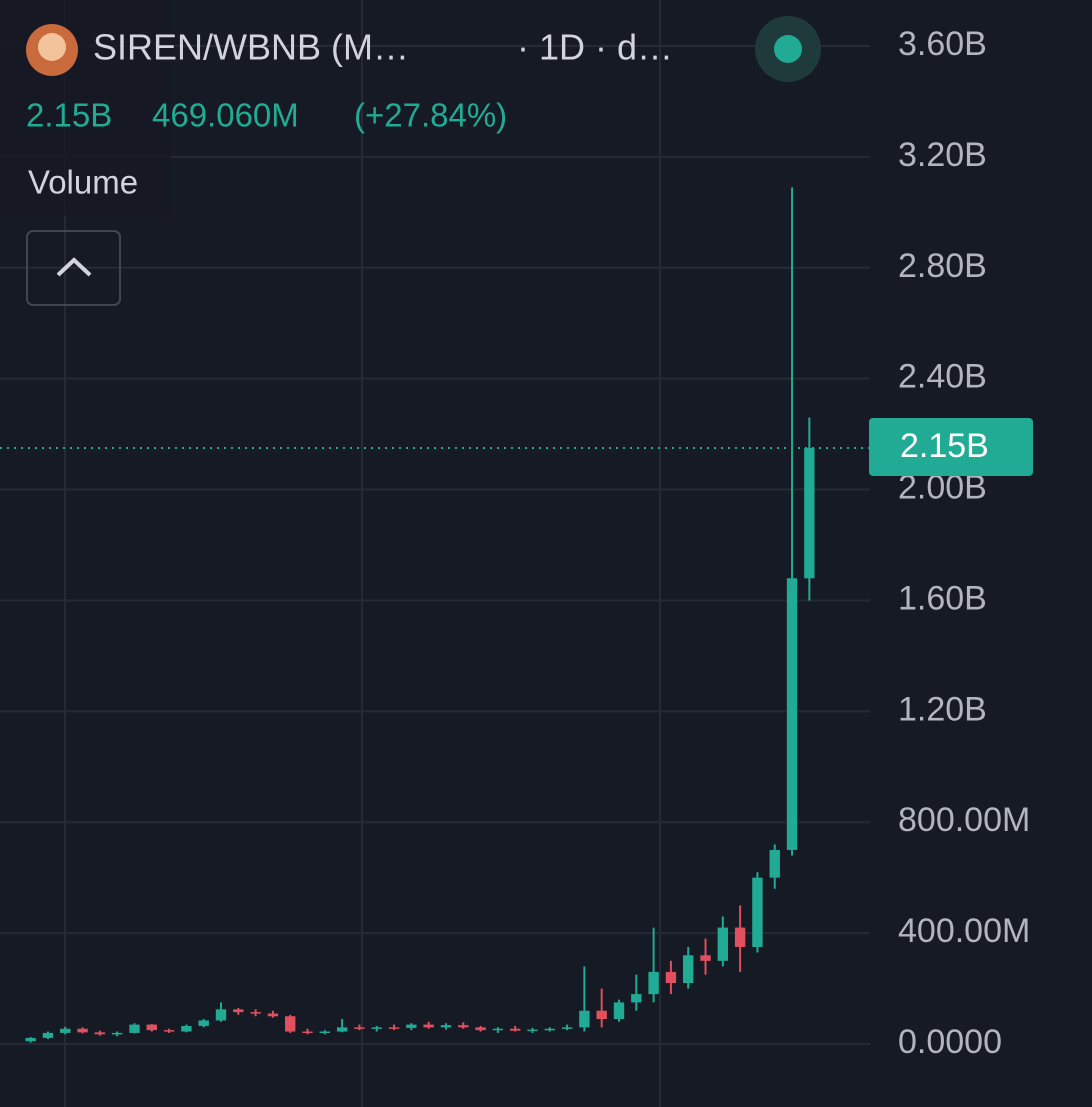 The height and width of the screenshot is (1107, 1092). I want to click on price-tag, so click(951, 446).